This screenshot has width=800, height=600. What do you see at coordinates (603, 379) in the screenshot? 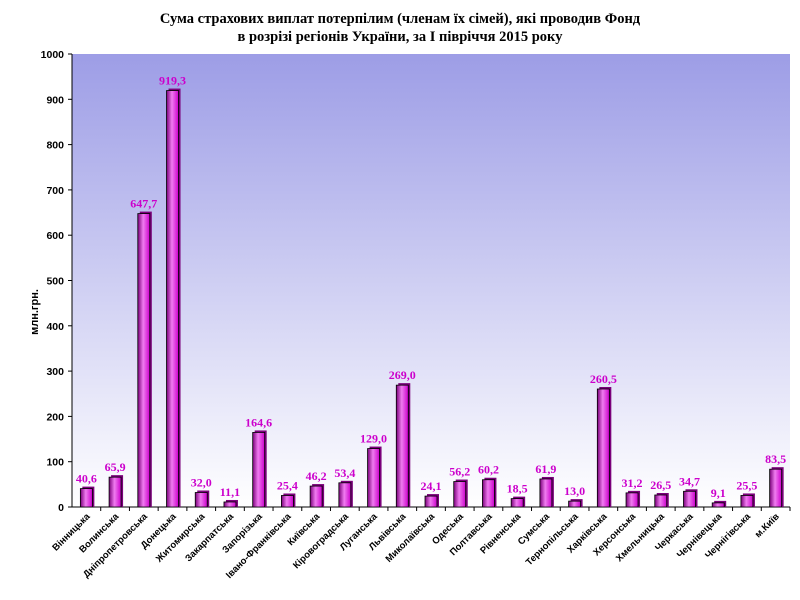
I see `data-label: 260,5` at bounding box center [603, 379].